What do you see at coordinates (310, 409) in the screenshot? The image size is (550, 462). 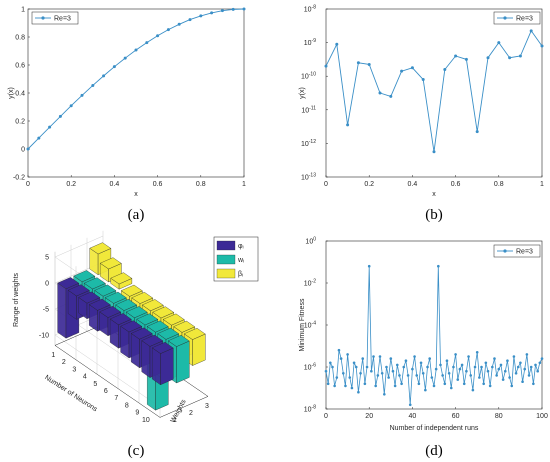 I see `ytick-label-d: 10⁻⁸` at bounding box center [310, 409].